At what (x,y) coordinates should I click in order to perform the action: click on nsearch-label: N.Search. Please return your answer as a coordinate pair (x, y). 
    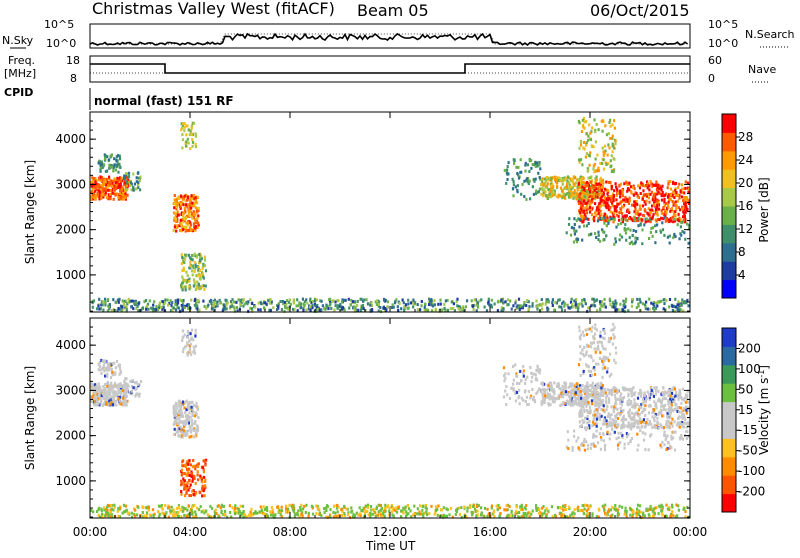
    Looking at the image, I should click on (770, 34).